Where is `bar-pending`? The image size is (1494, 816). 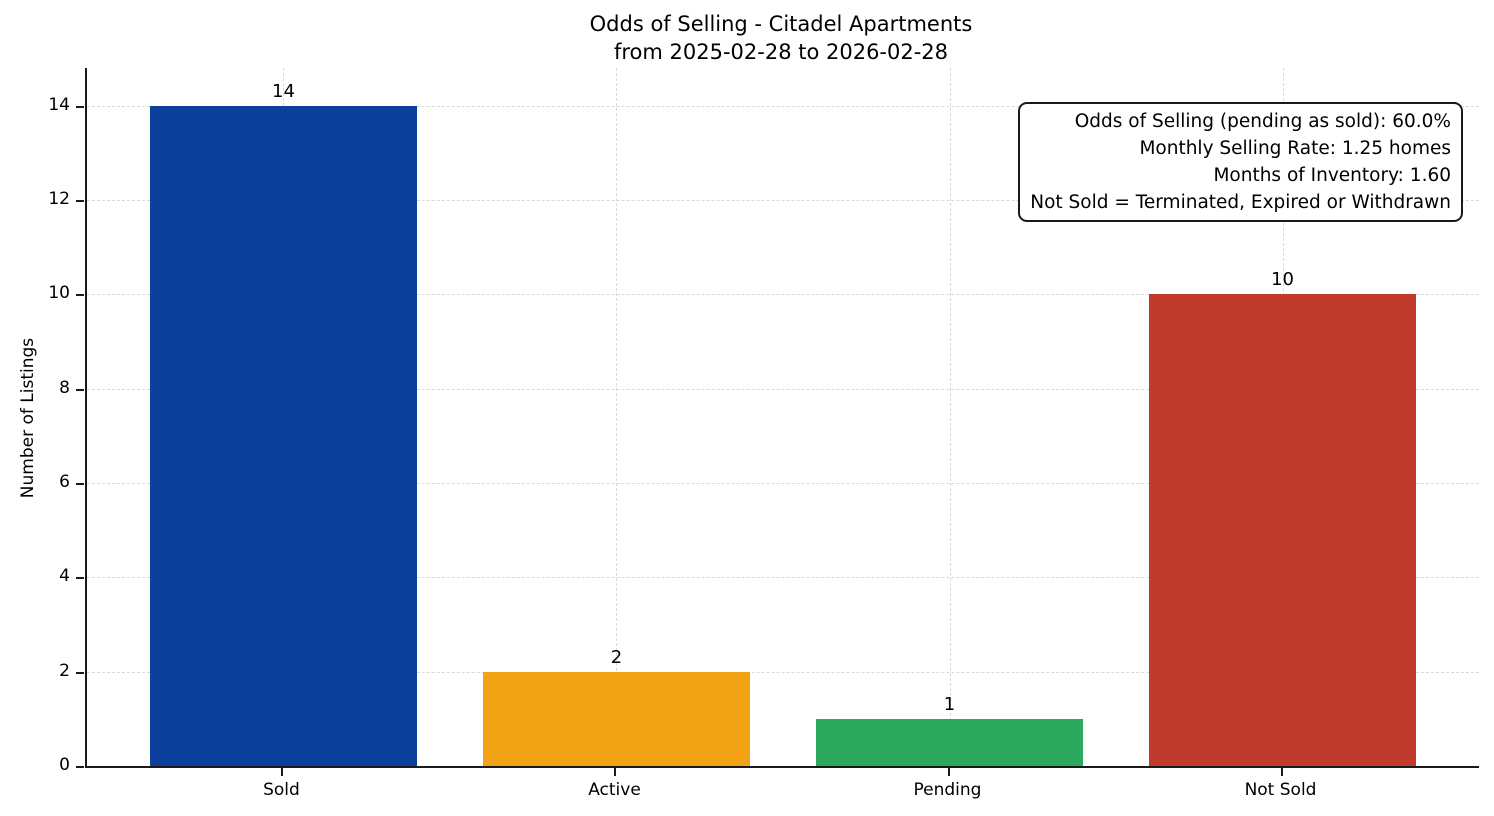 bar-pending is located at coordinates (949, 742).